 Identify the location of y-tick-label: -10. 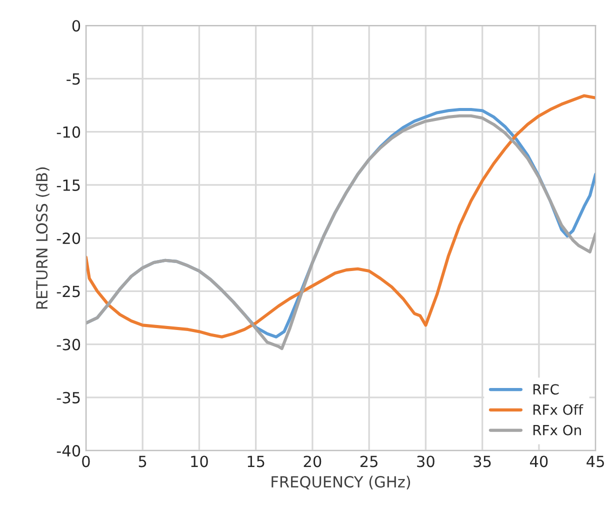
(68, 132).